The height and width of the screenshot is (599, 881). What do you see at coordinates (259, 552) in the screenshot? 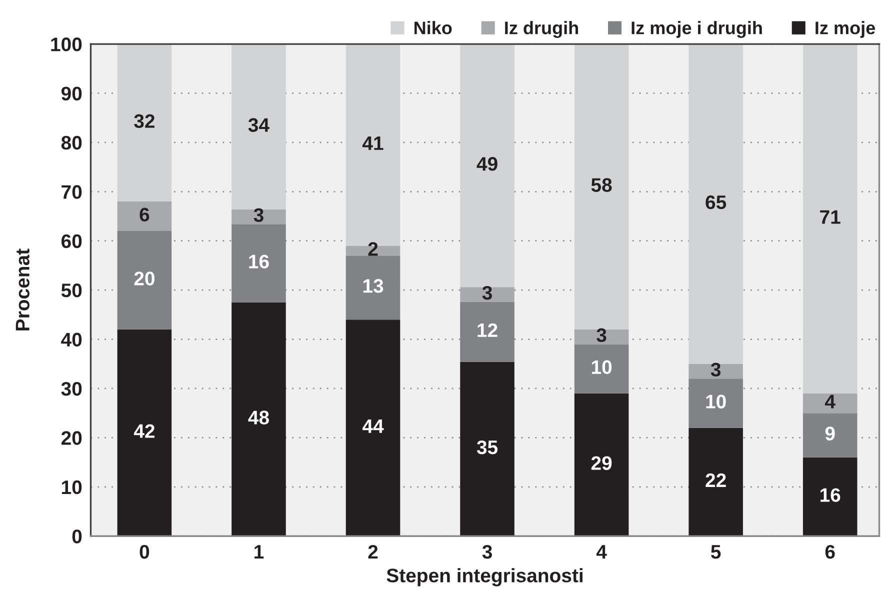
I see `x-tick-label: 1` at bounding box center [259, 552].